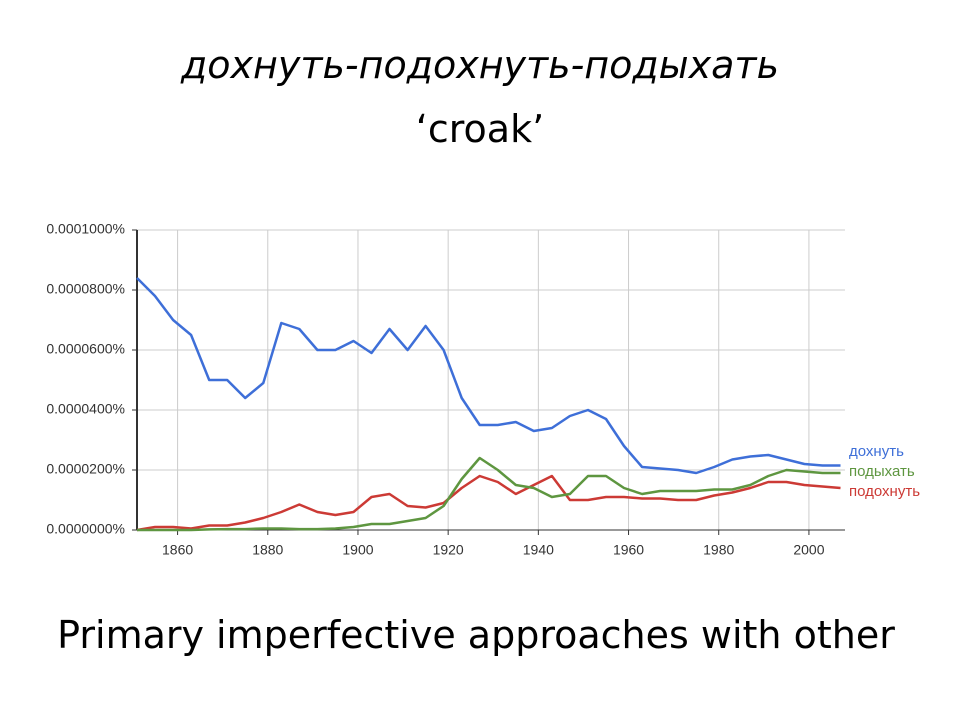 The image size is (960, 720). Describe the element at coordinates (85, 529) in the screenshot. I see `y-tick-label: 0.0000000%` at that location.